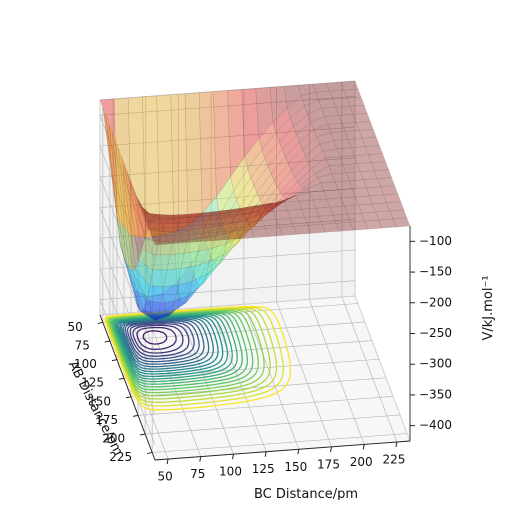 This screenshot has height=505, width=507. I want to click on y-tick-label: 200, so click(361, 462).